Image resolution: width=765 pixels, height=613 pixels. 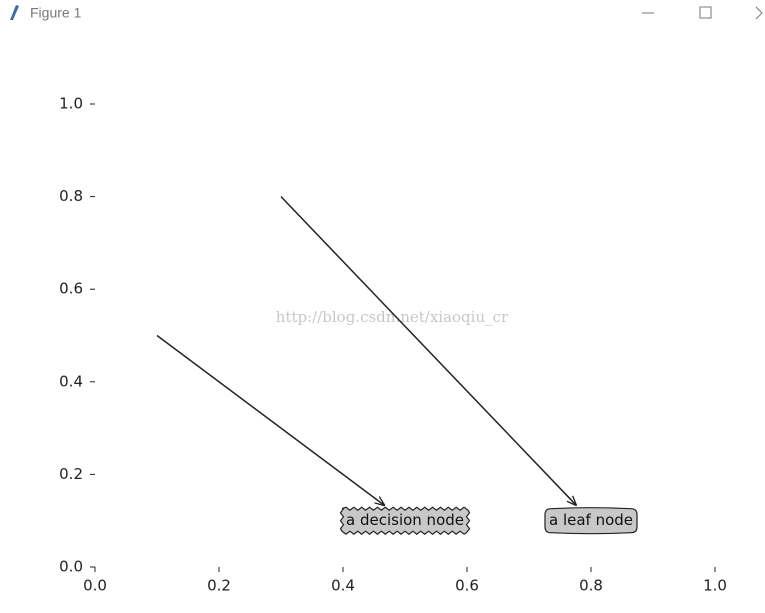 What do you see at coordinates (591, 586) in the screenshot?
I see `x-tick-label: 0.8` at bounding box center [591, 586].